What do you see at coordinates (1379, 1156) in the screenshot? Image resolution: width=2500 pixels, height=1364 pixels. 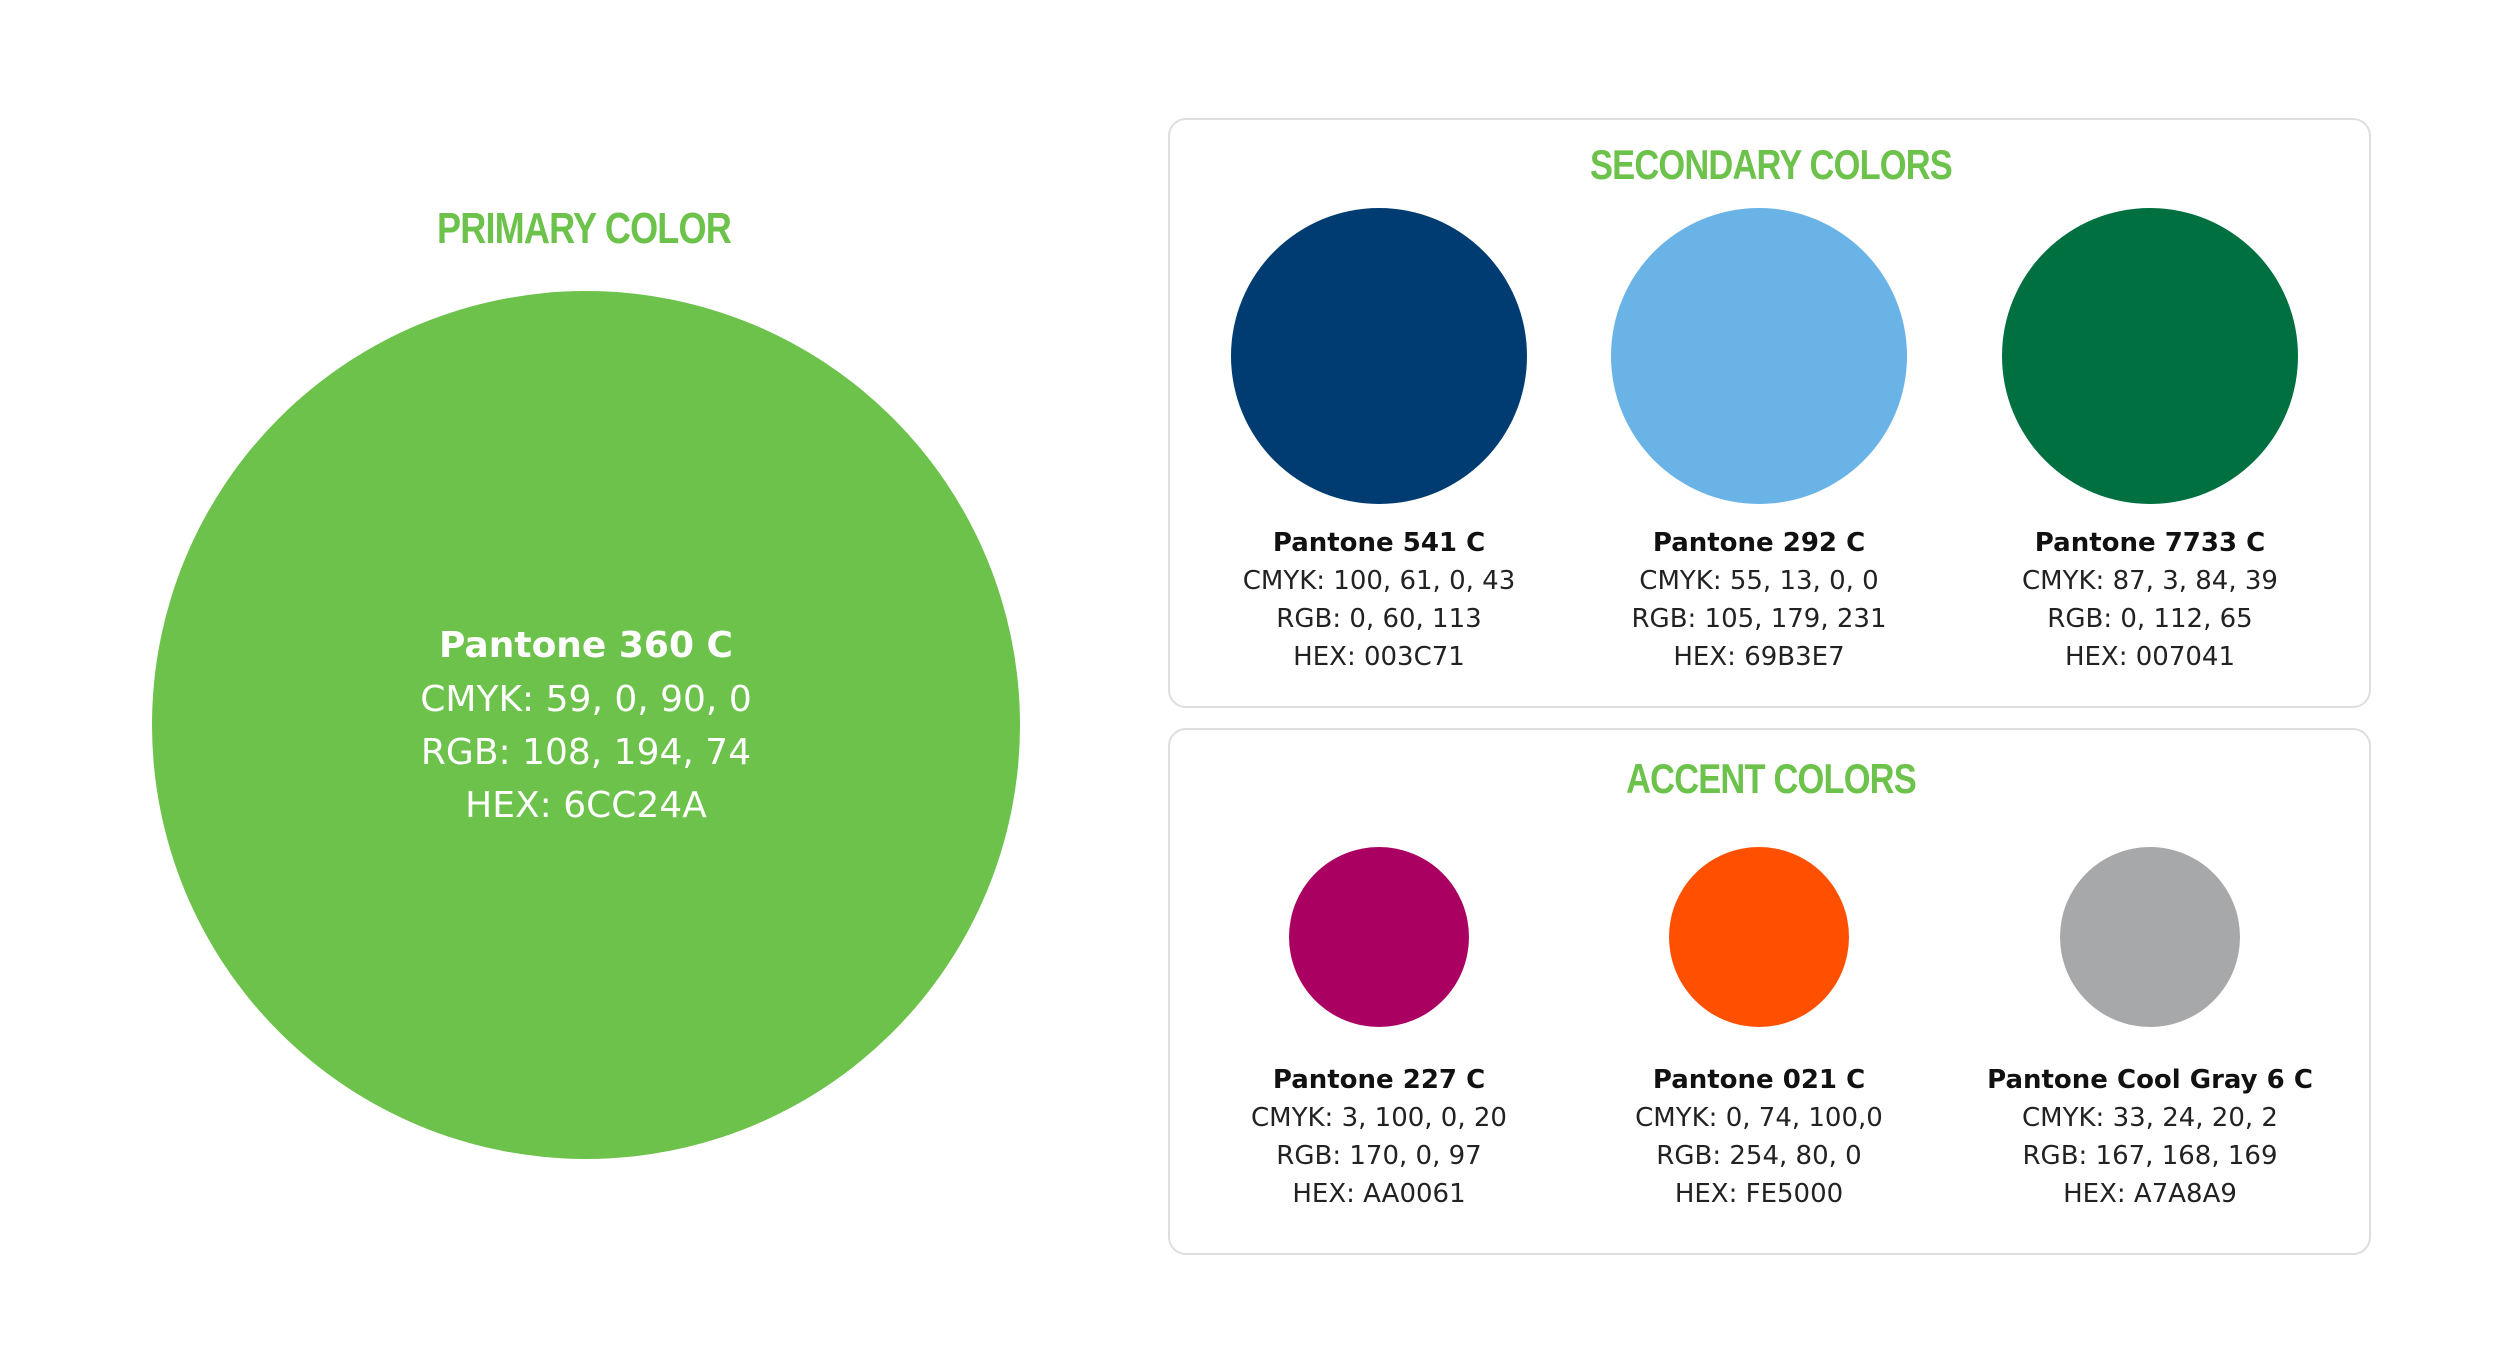 I see `swatch-rgb: RGB: 170, 0, 97` at bounding box center [1379, 1156].